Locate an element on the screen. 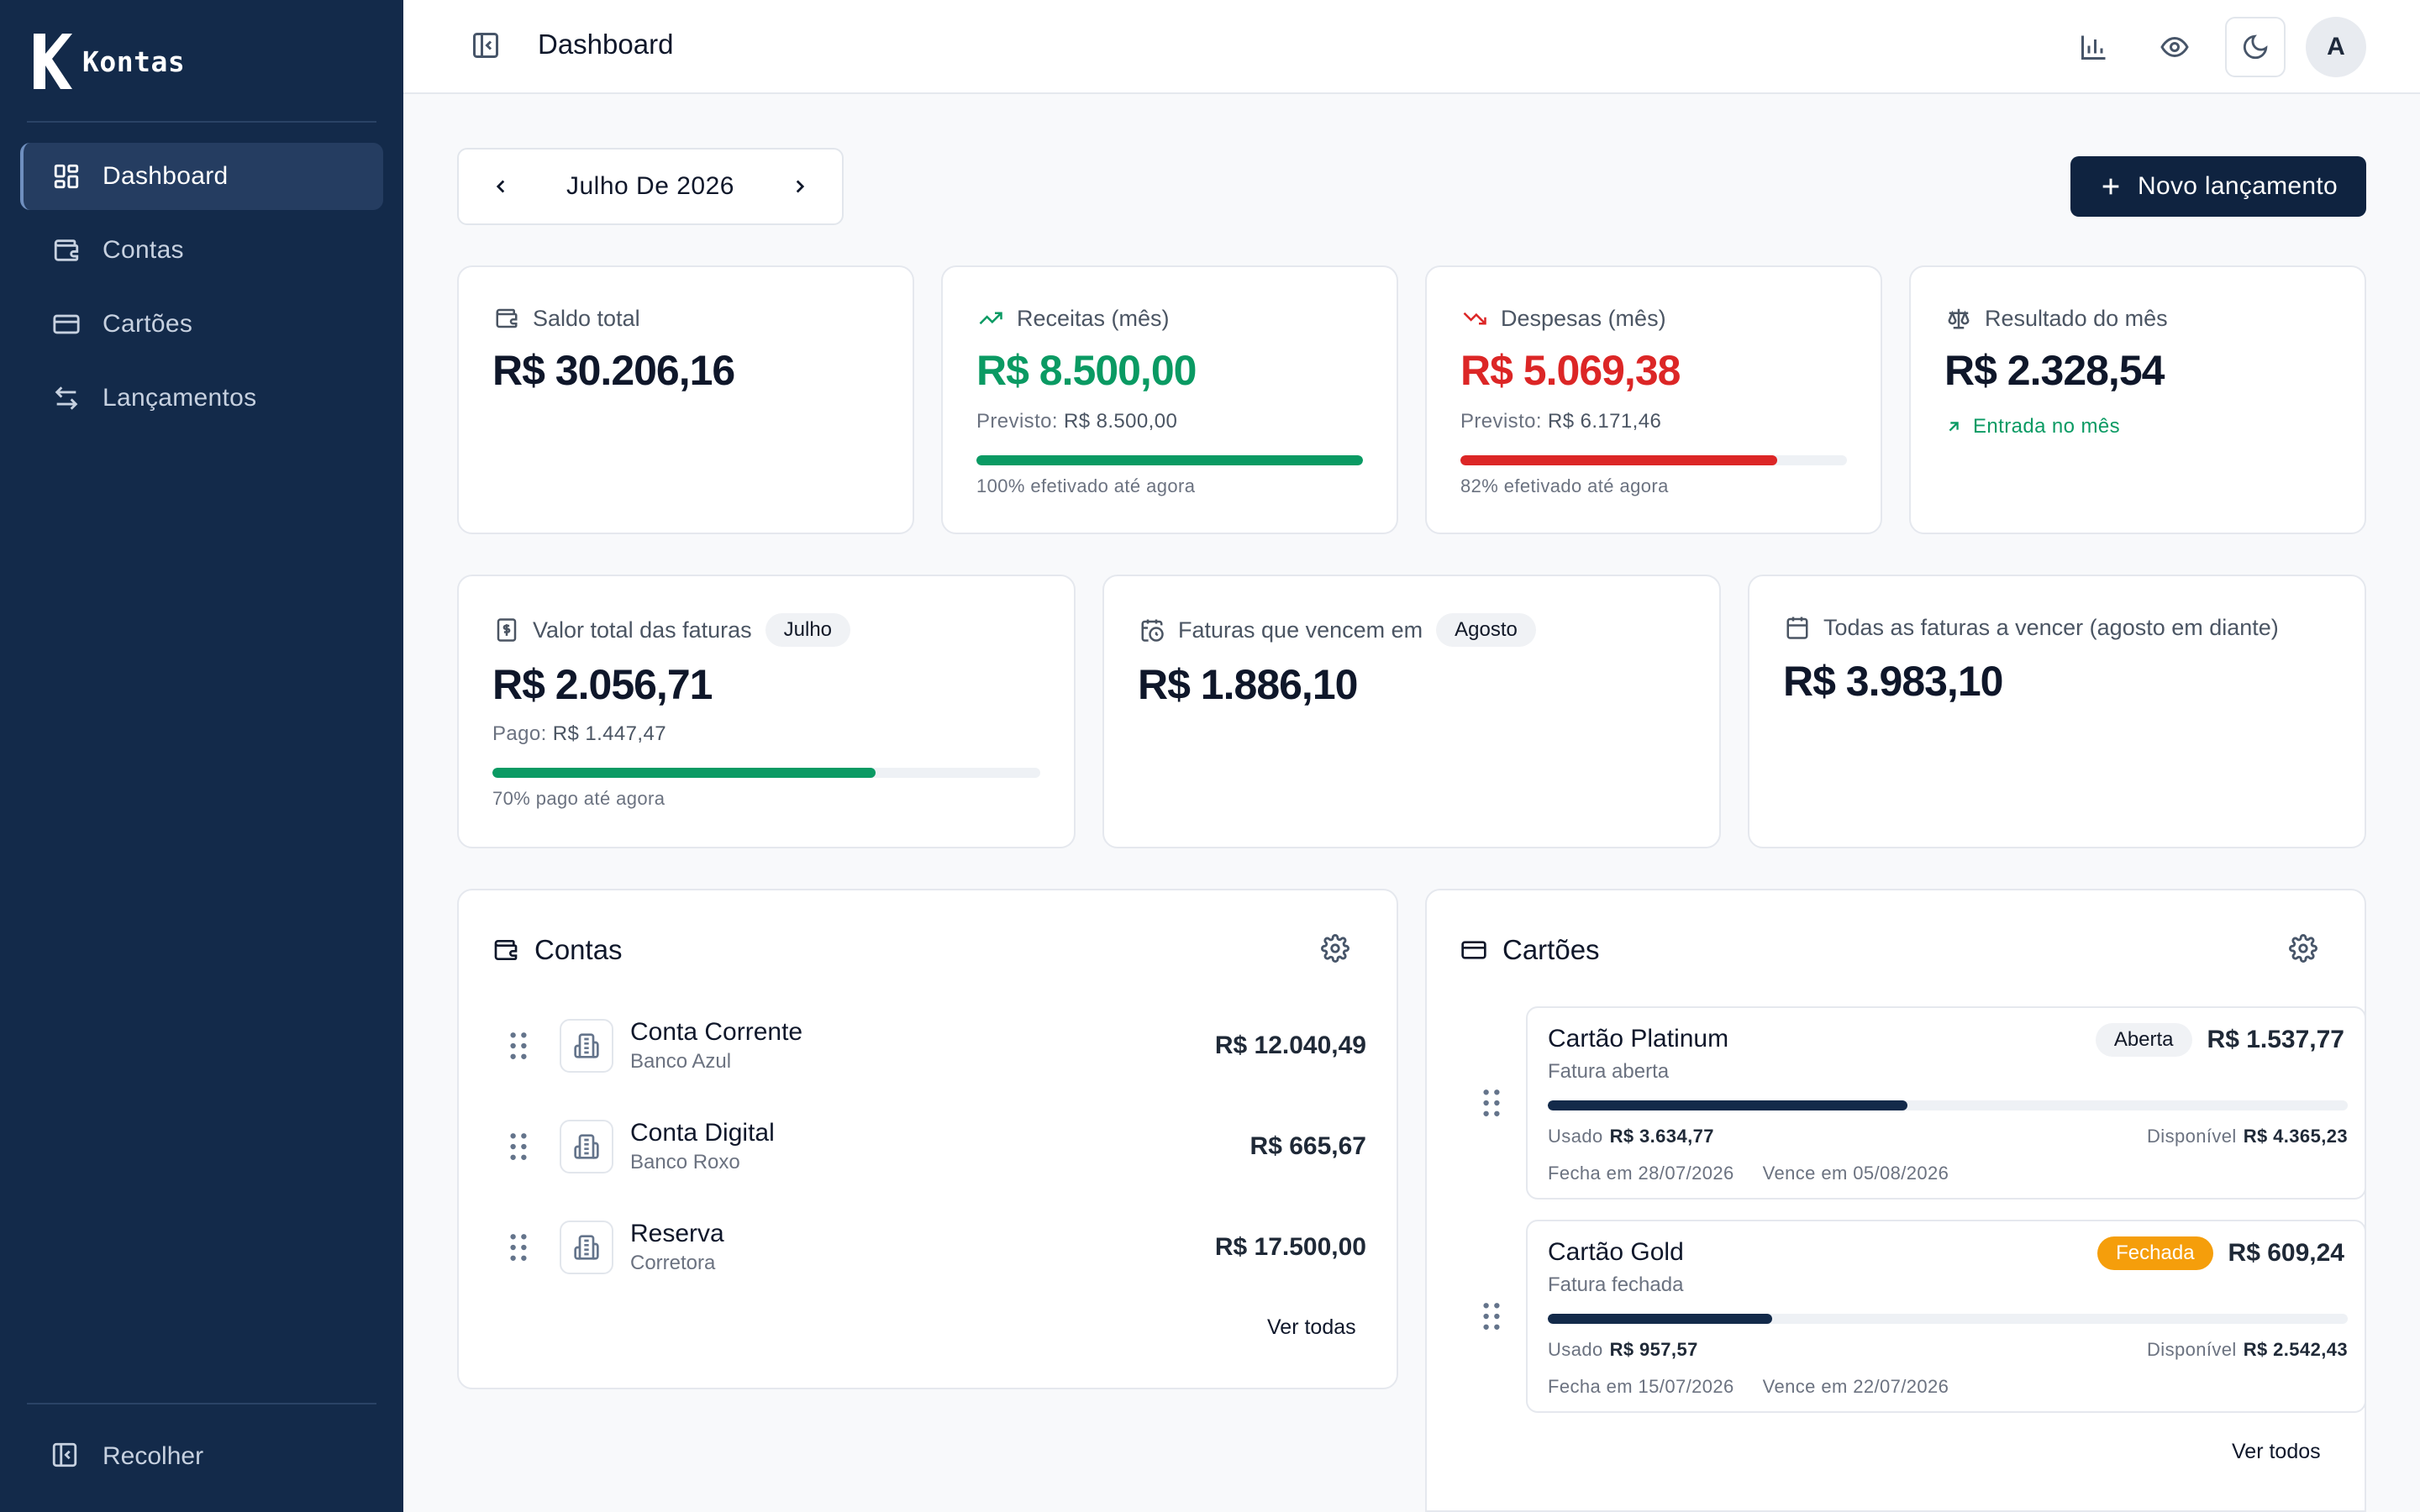 The image size is (2420, 1512). chevron-left-icon is located at coordinates (500, 186).